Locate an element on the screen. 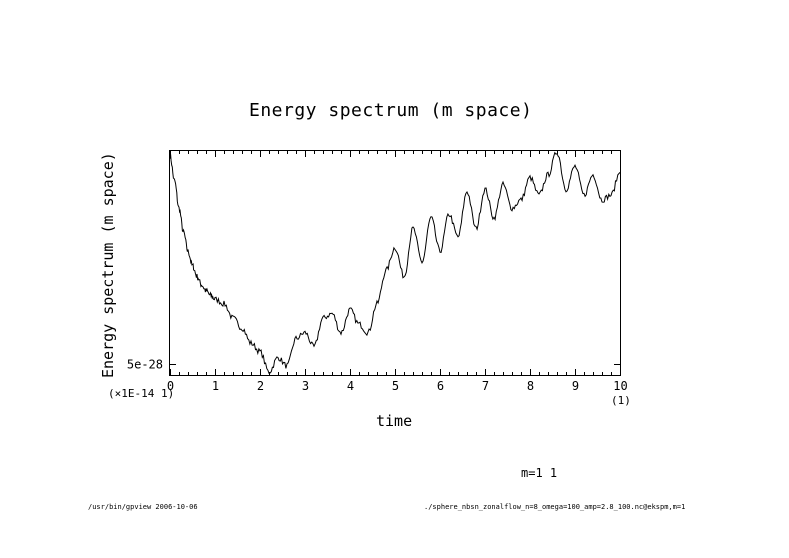 Image resolution: width=789 pixels, height=558 pixels. y-tick-labels: 5e-28 is located at coordinates (145, 365).